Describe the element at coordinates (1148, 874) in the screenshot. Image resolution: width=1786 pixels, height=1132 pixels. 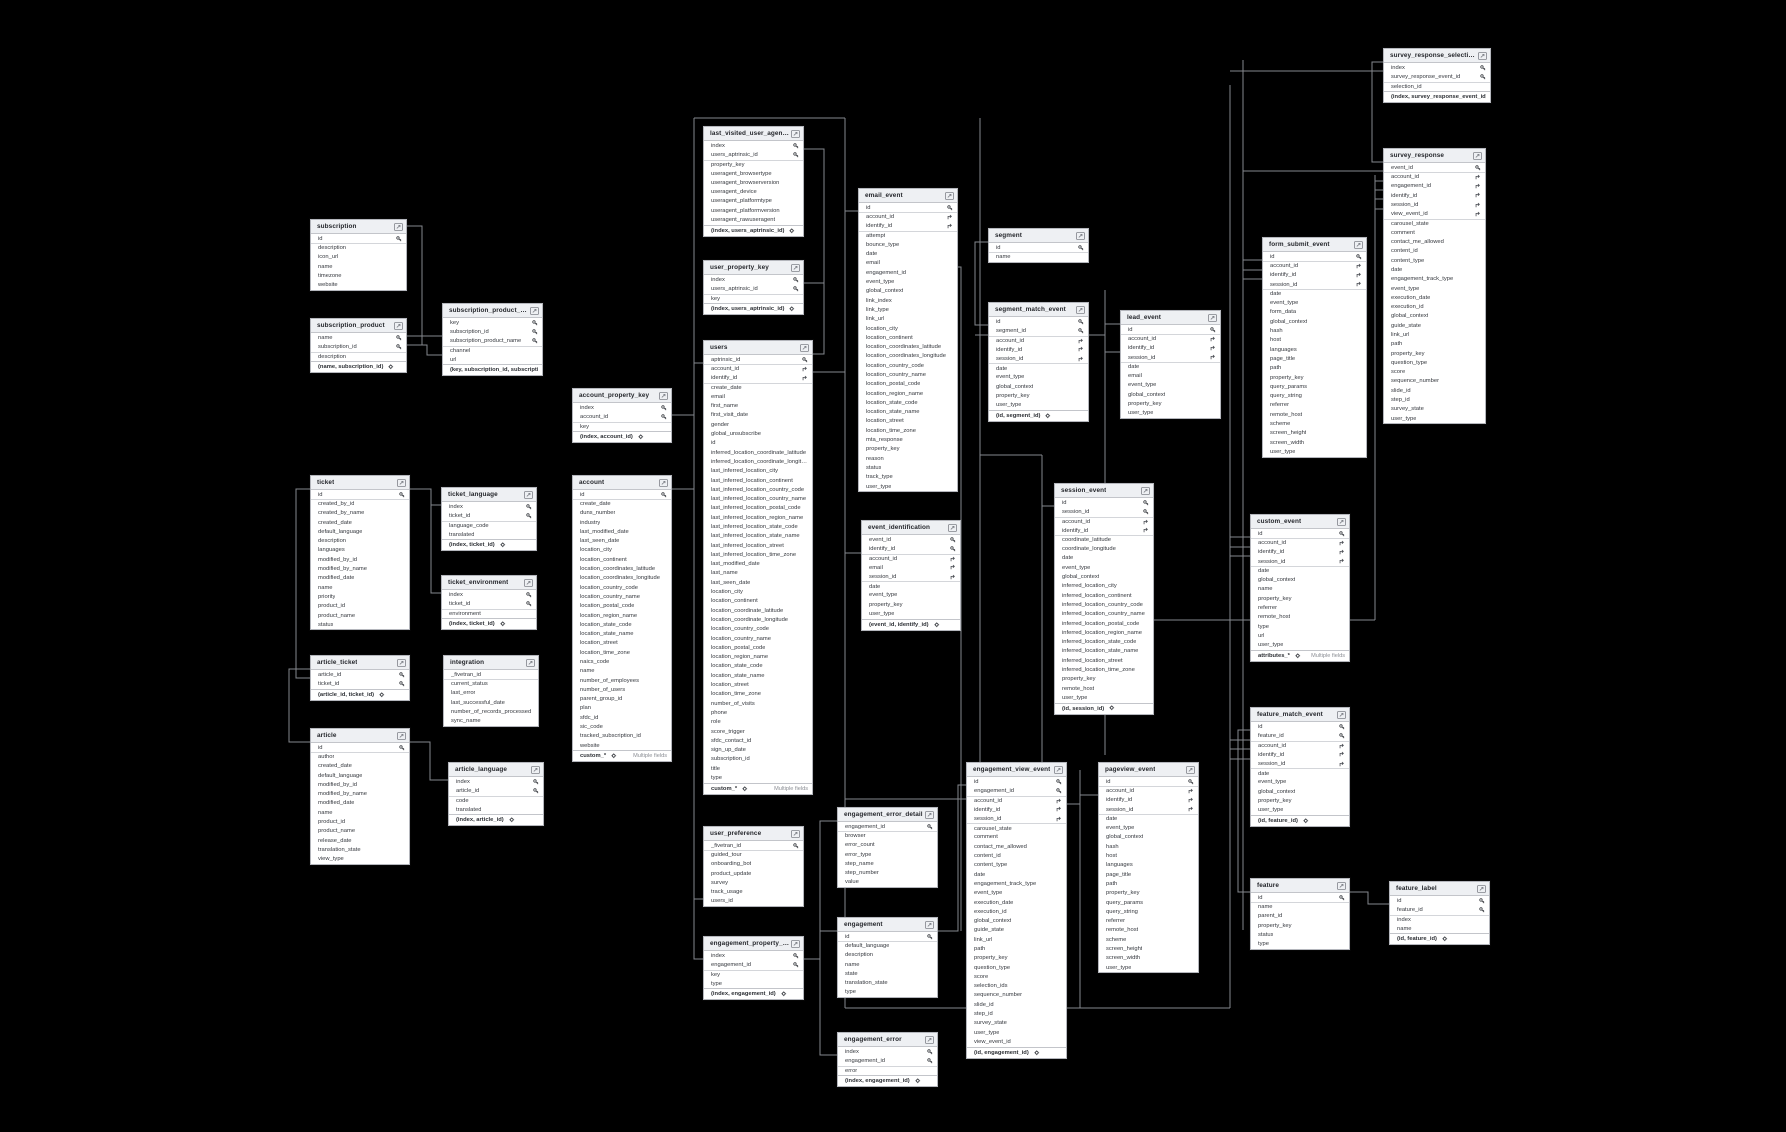
I see `field-row: page_title` at that location.